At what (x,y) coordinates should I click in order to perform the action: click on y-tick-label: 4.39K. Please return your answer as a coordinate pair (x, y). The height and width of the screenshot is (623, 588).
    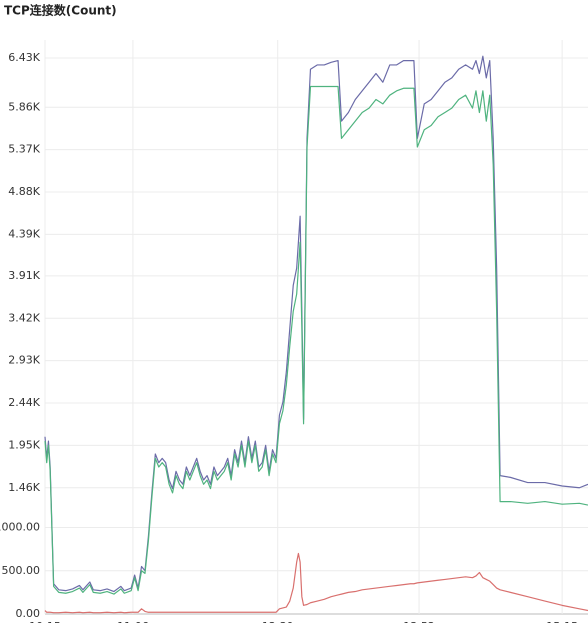
    Looking at the image, I should click on (24, 233).